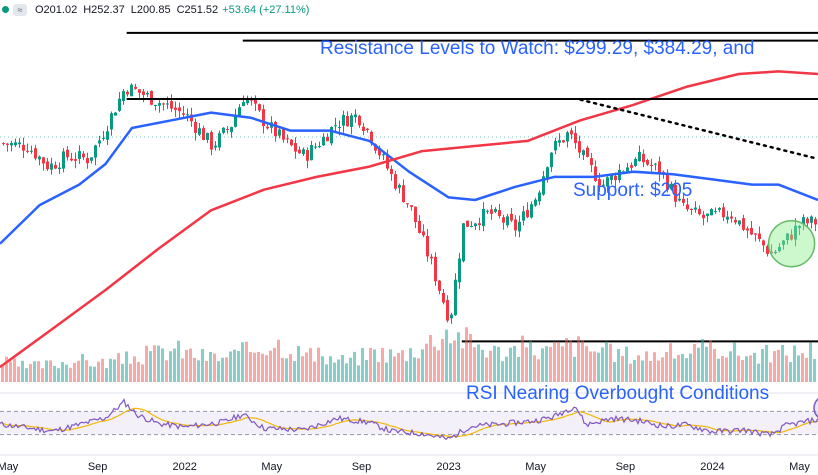 The width and height of the screenshot is (818, 475). What do you see at coordinates (5, 9) in the screenshot?
I see `status-dot` at bounding box center [5, 9].